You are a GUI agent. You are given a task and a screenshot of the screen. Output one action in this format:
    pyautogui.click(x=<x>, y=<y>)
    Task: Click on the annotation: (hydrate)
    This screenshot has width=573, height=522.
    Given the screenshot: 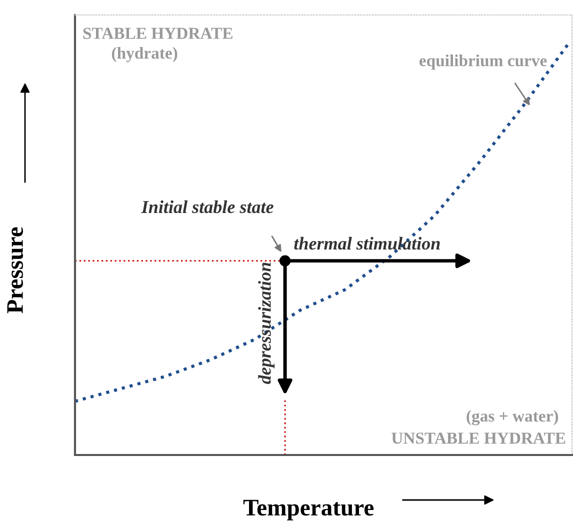 What is the action you would take?
    pyautogui.click(x=145, y=54)
    